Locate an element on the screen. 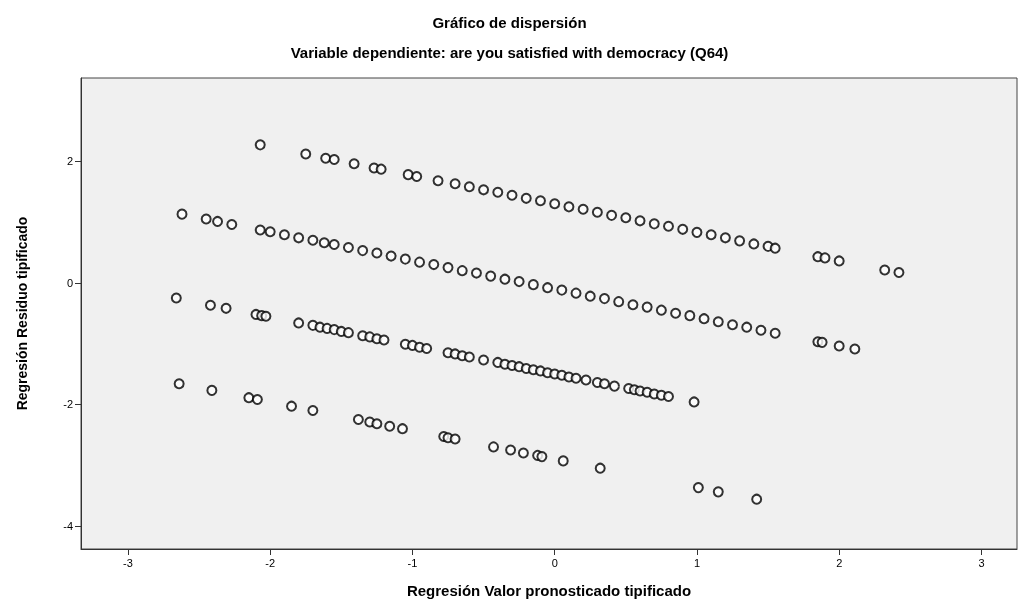 This screenshot has width=1019, height=608. y-tick-label: 2 is located at coordinates (69, 161).